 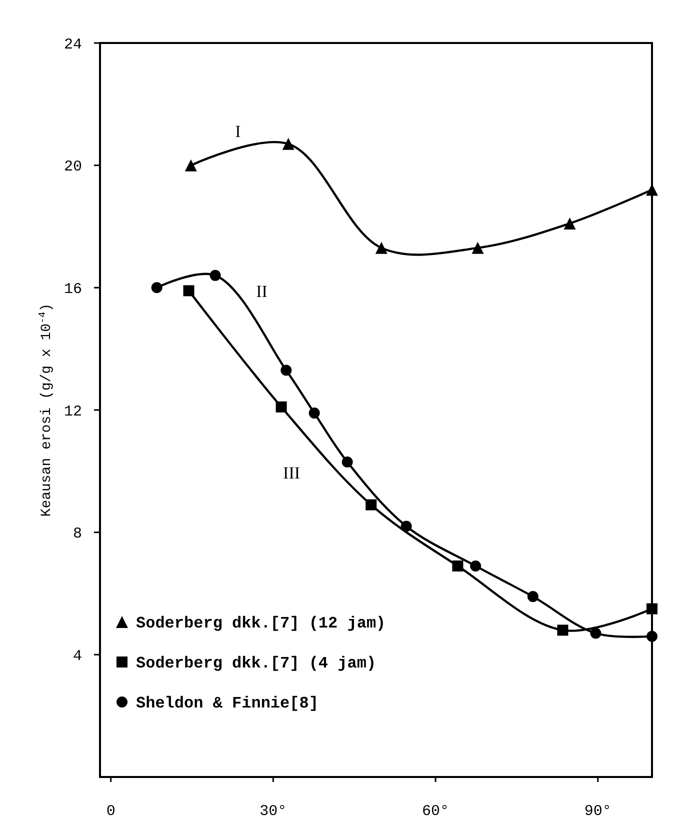 I want to click on x-tick-label: 60°, so click(x=436, y=811).